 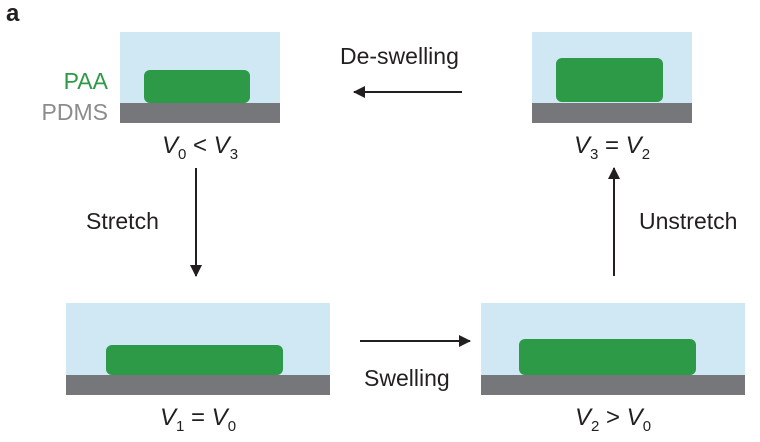 I want to click on eq-1-right-sub: 0, so click(x=232, y=426).